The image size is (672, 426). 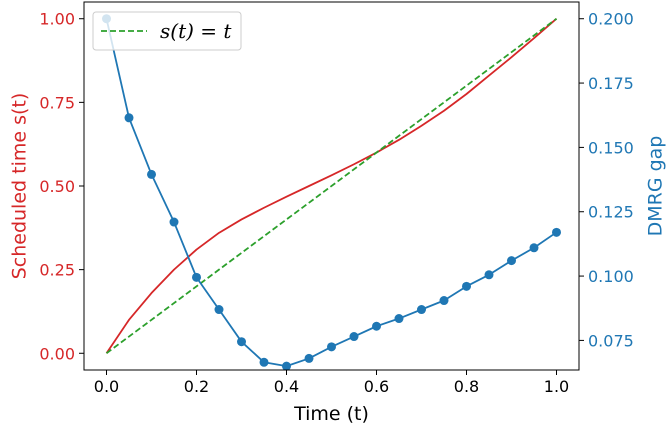 I want to click on y-left-tick-label: 0.00, so click(x=57, y=353).